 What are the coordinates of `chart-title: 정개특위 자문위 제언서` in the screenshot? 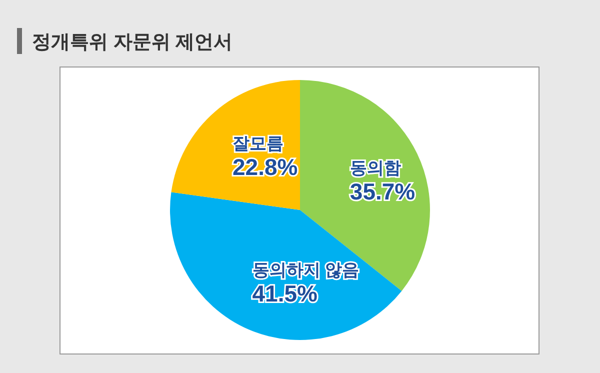 It's located at (132, 42).